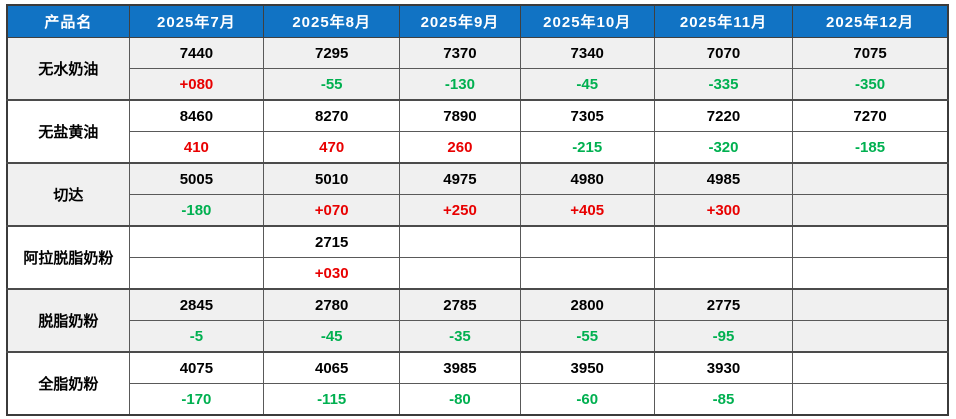 The width and height of the screenshot is (956, 419). Describe the element at coordinates (332, 399) in the screenshot. I see `change-cell: -115` at that location.